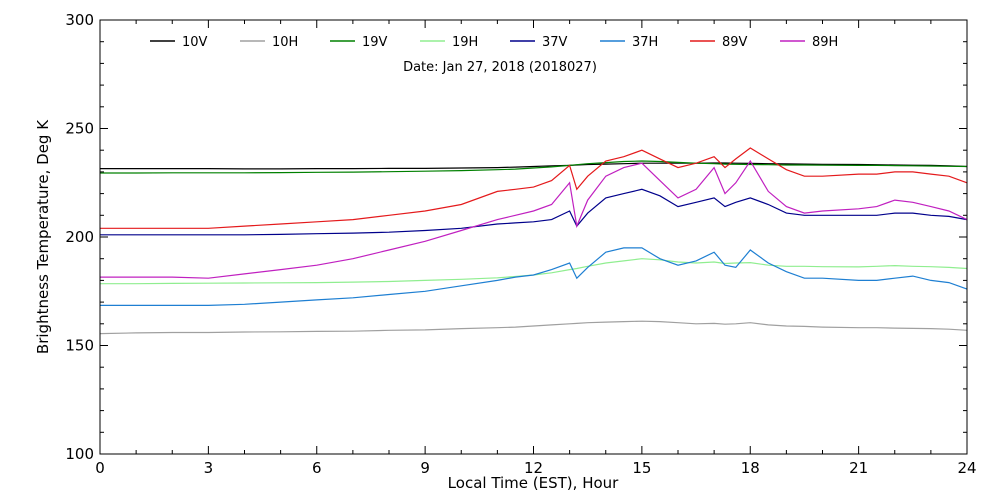  What do you see at coordinates (825, 42) in the screenshot?
I see `legend-label-89h: 89H` at bounding box center [825, 42].